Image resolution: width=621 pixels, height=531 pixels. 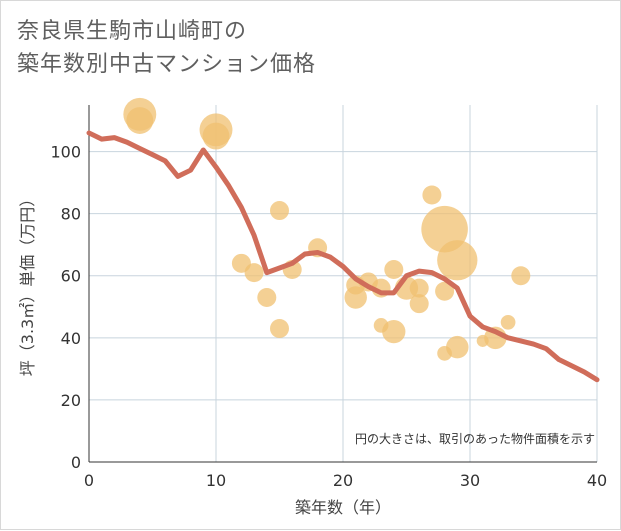 I want to click on x-tick-label: 0, so click(x=89, y=480).